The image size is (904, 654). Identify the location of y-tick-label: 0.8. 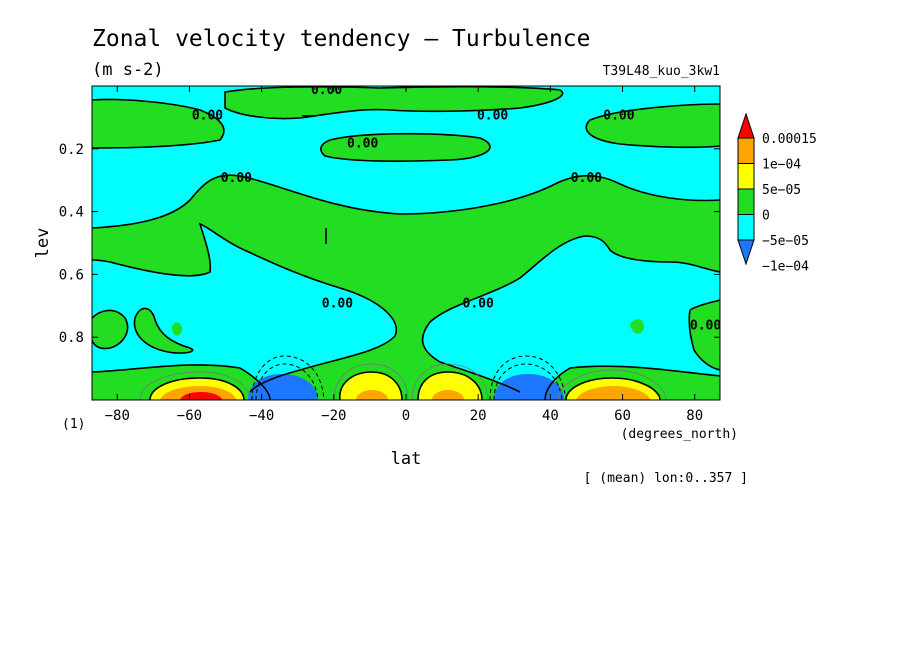
(71, 338).